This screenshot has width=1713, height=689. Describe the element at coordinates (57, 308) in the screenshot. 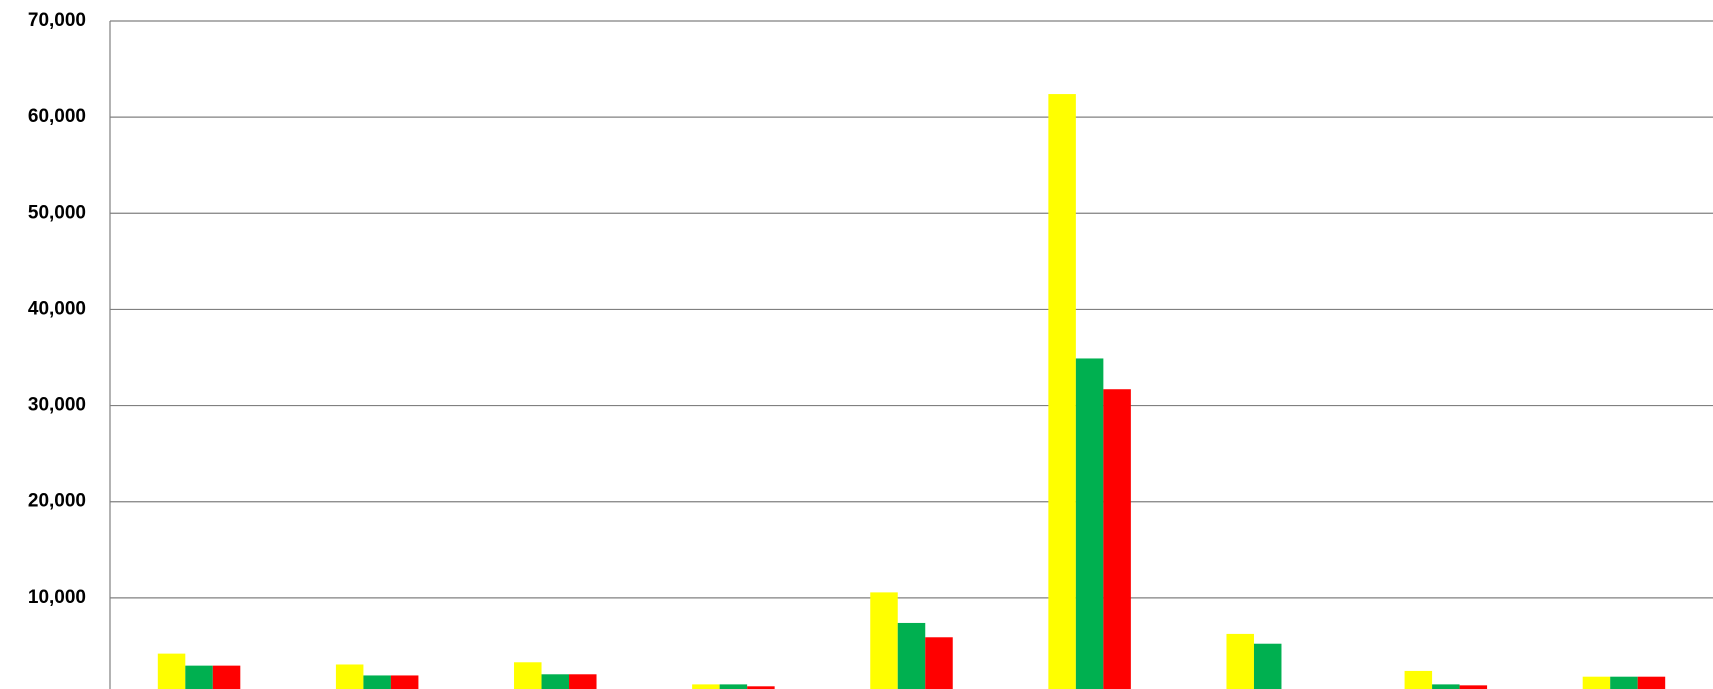

I see `y-tick-label: 40,000` at that location.